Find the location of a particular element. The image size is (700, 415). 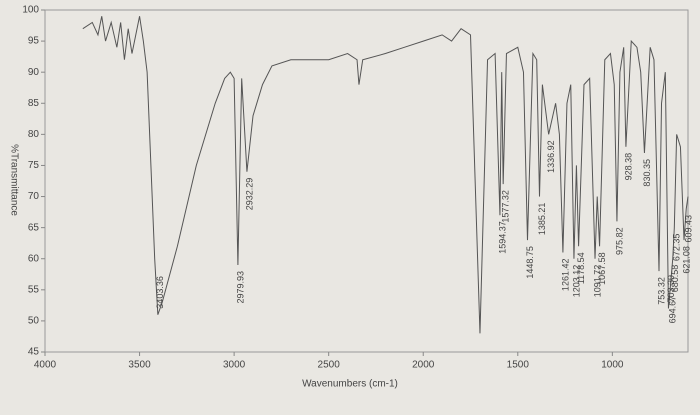

x-axis-title: Wavenumbers (cm-1) is located at coordinates (350, 384).